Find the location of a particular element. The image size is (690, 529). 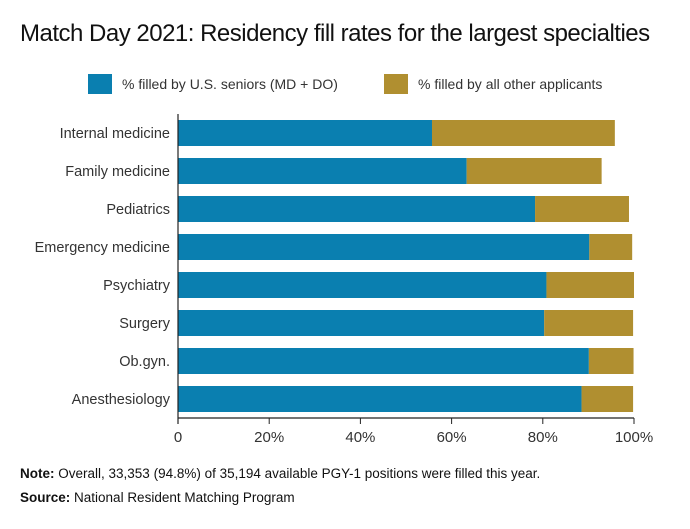

legend-swatch-us-seniors is located at coordinates (100, 84).